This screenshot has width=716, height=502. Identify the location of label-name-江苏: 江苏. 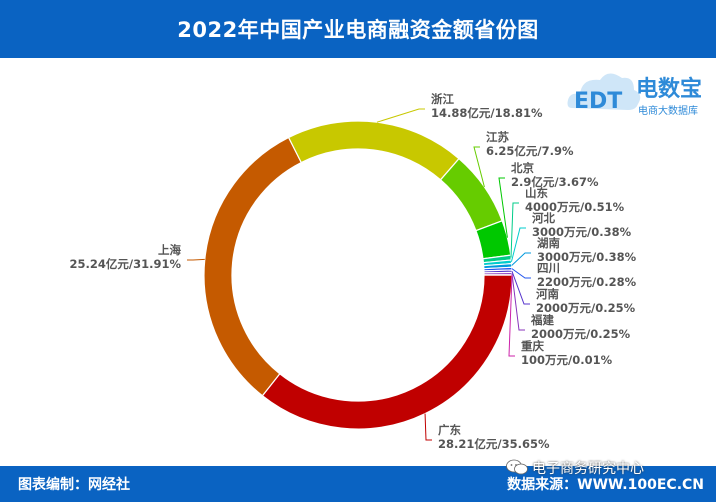
(497, 137).